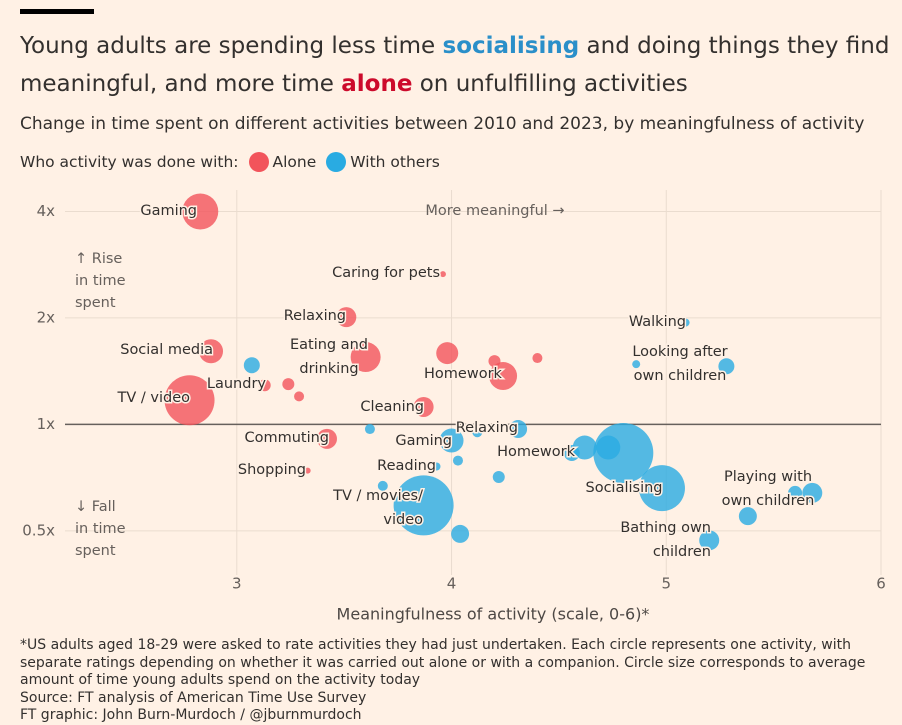 The image size is (902, 725). I want to click on title-highlight: alone, so click(377, 84).